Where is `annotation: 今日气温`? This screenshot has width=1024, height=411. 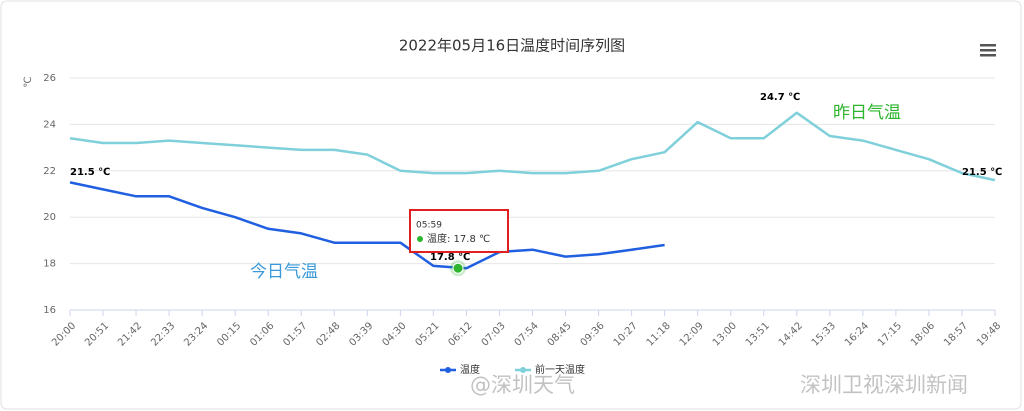
annotation: 今日气温 is located at coordinates (284, 272).